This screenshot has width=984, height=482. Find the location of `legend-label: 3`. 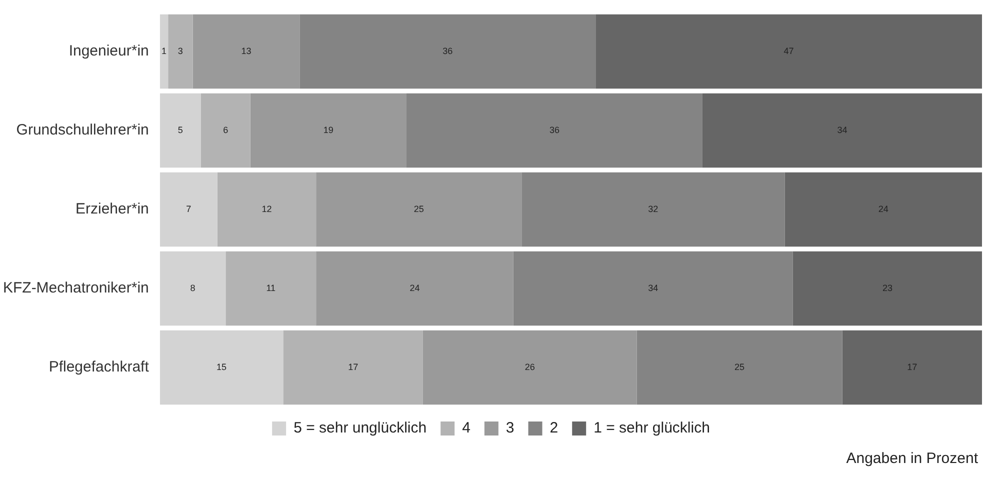

legend-label: 3 is located at coordinates (510, 428).